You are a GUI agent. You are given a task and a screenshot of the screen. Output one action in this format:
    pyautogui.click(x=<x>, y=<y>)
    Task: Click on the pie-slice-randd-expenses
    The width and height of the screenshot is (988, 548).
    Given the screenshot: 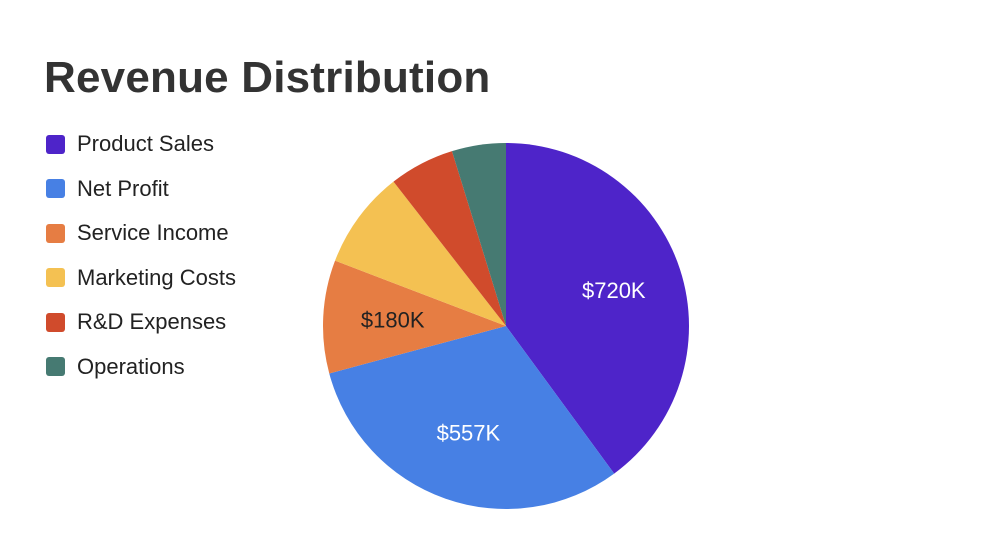 What is the action you would take?
    pyautogui.click(x=449, y=238)
    